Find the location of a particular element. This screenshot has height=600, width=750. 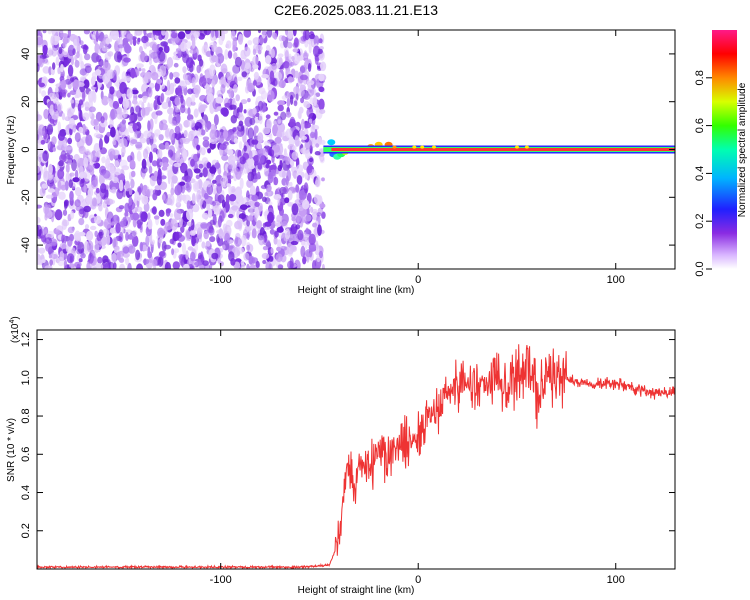

y-tick-label: 0.2 is located at coordinates (26, 530).